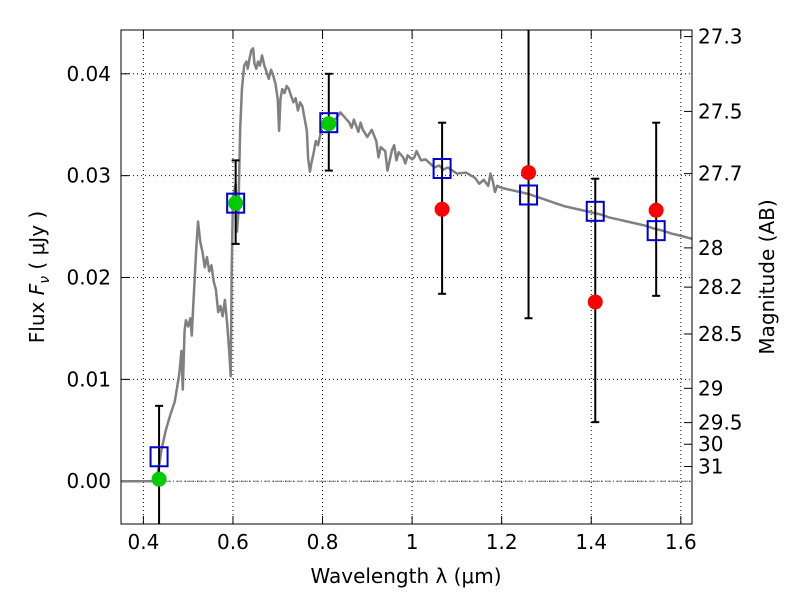 The height and width of the screenshot is (600, 800). I want to click on y-tick-label: 0.01, so click(88, 379).